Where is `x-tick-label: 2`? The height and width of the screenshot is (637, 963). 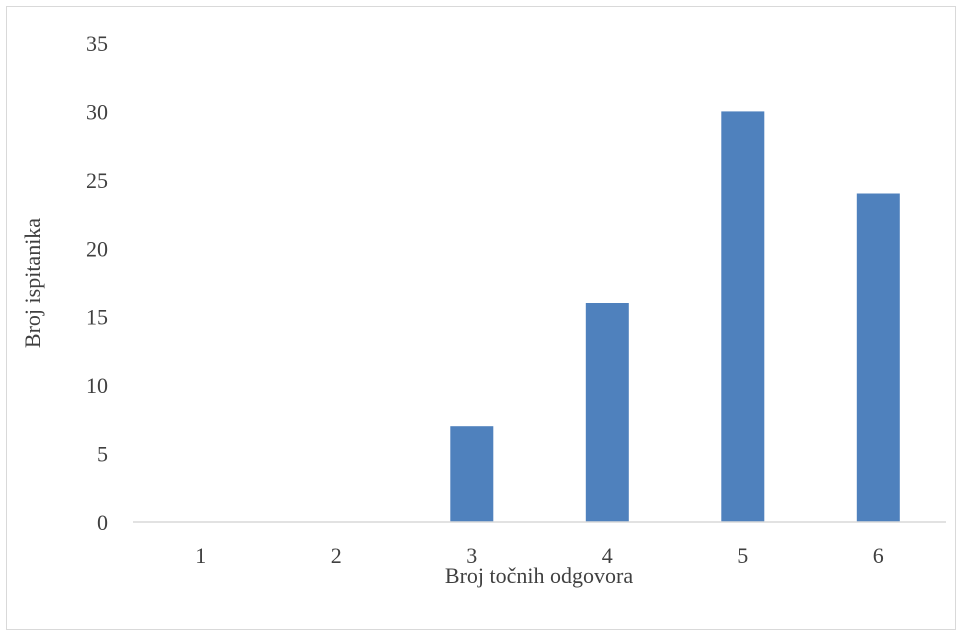 x-tick-label: 2 is located at coordinates (336, 555).